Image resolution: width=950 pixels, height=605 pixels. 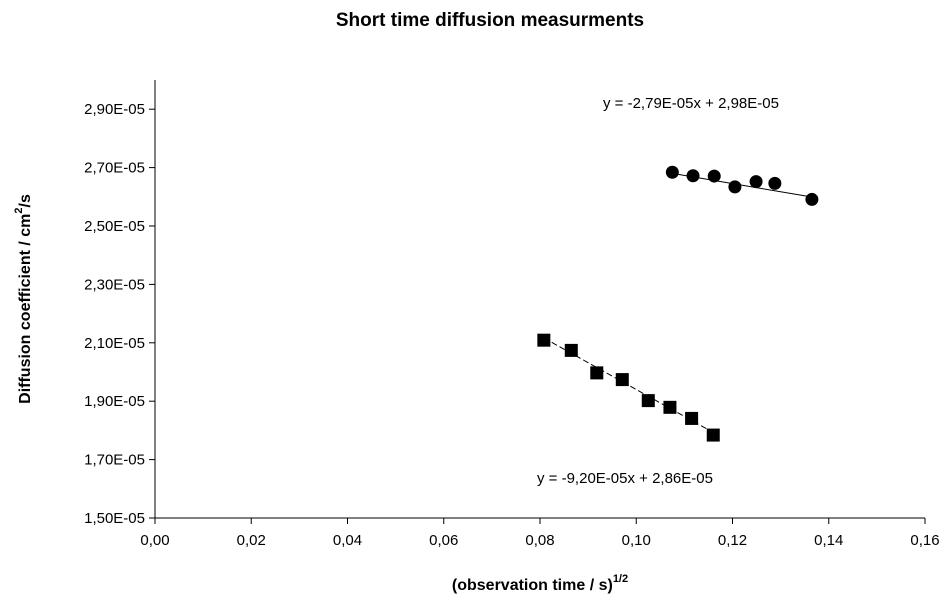 I want to click on x-tick-label: 0,14, so click(x=828, y=540).